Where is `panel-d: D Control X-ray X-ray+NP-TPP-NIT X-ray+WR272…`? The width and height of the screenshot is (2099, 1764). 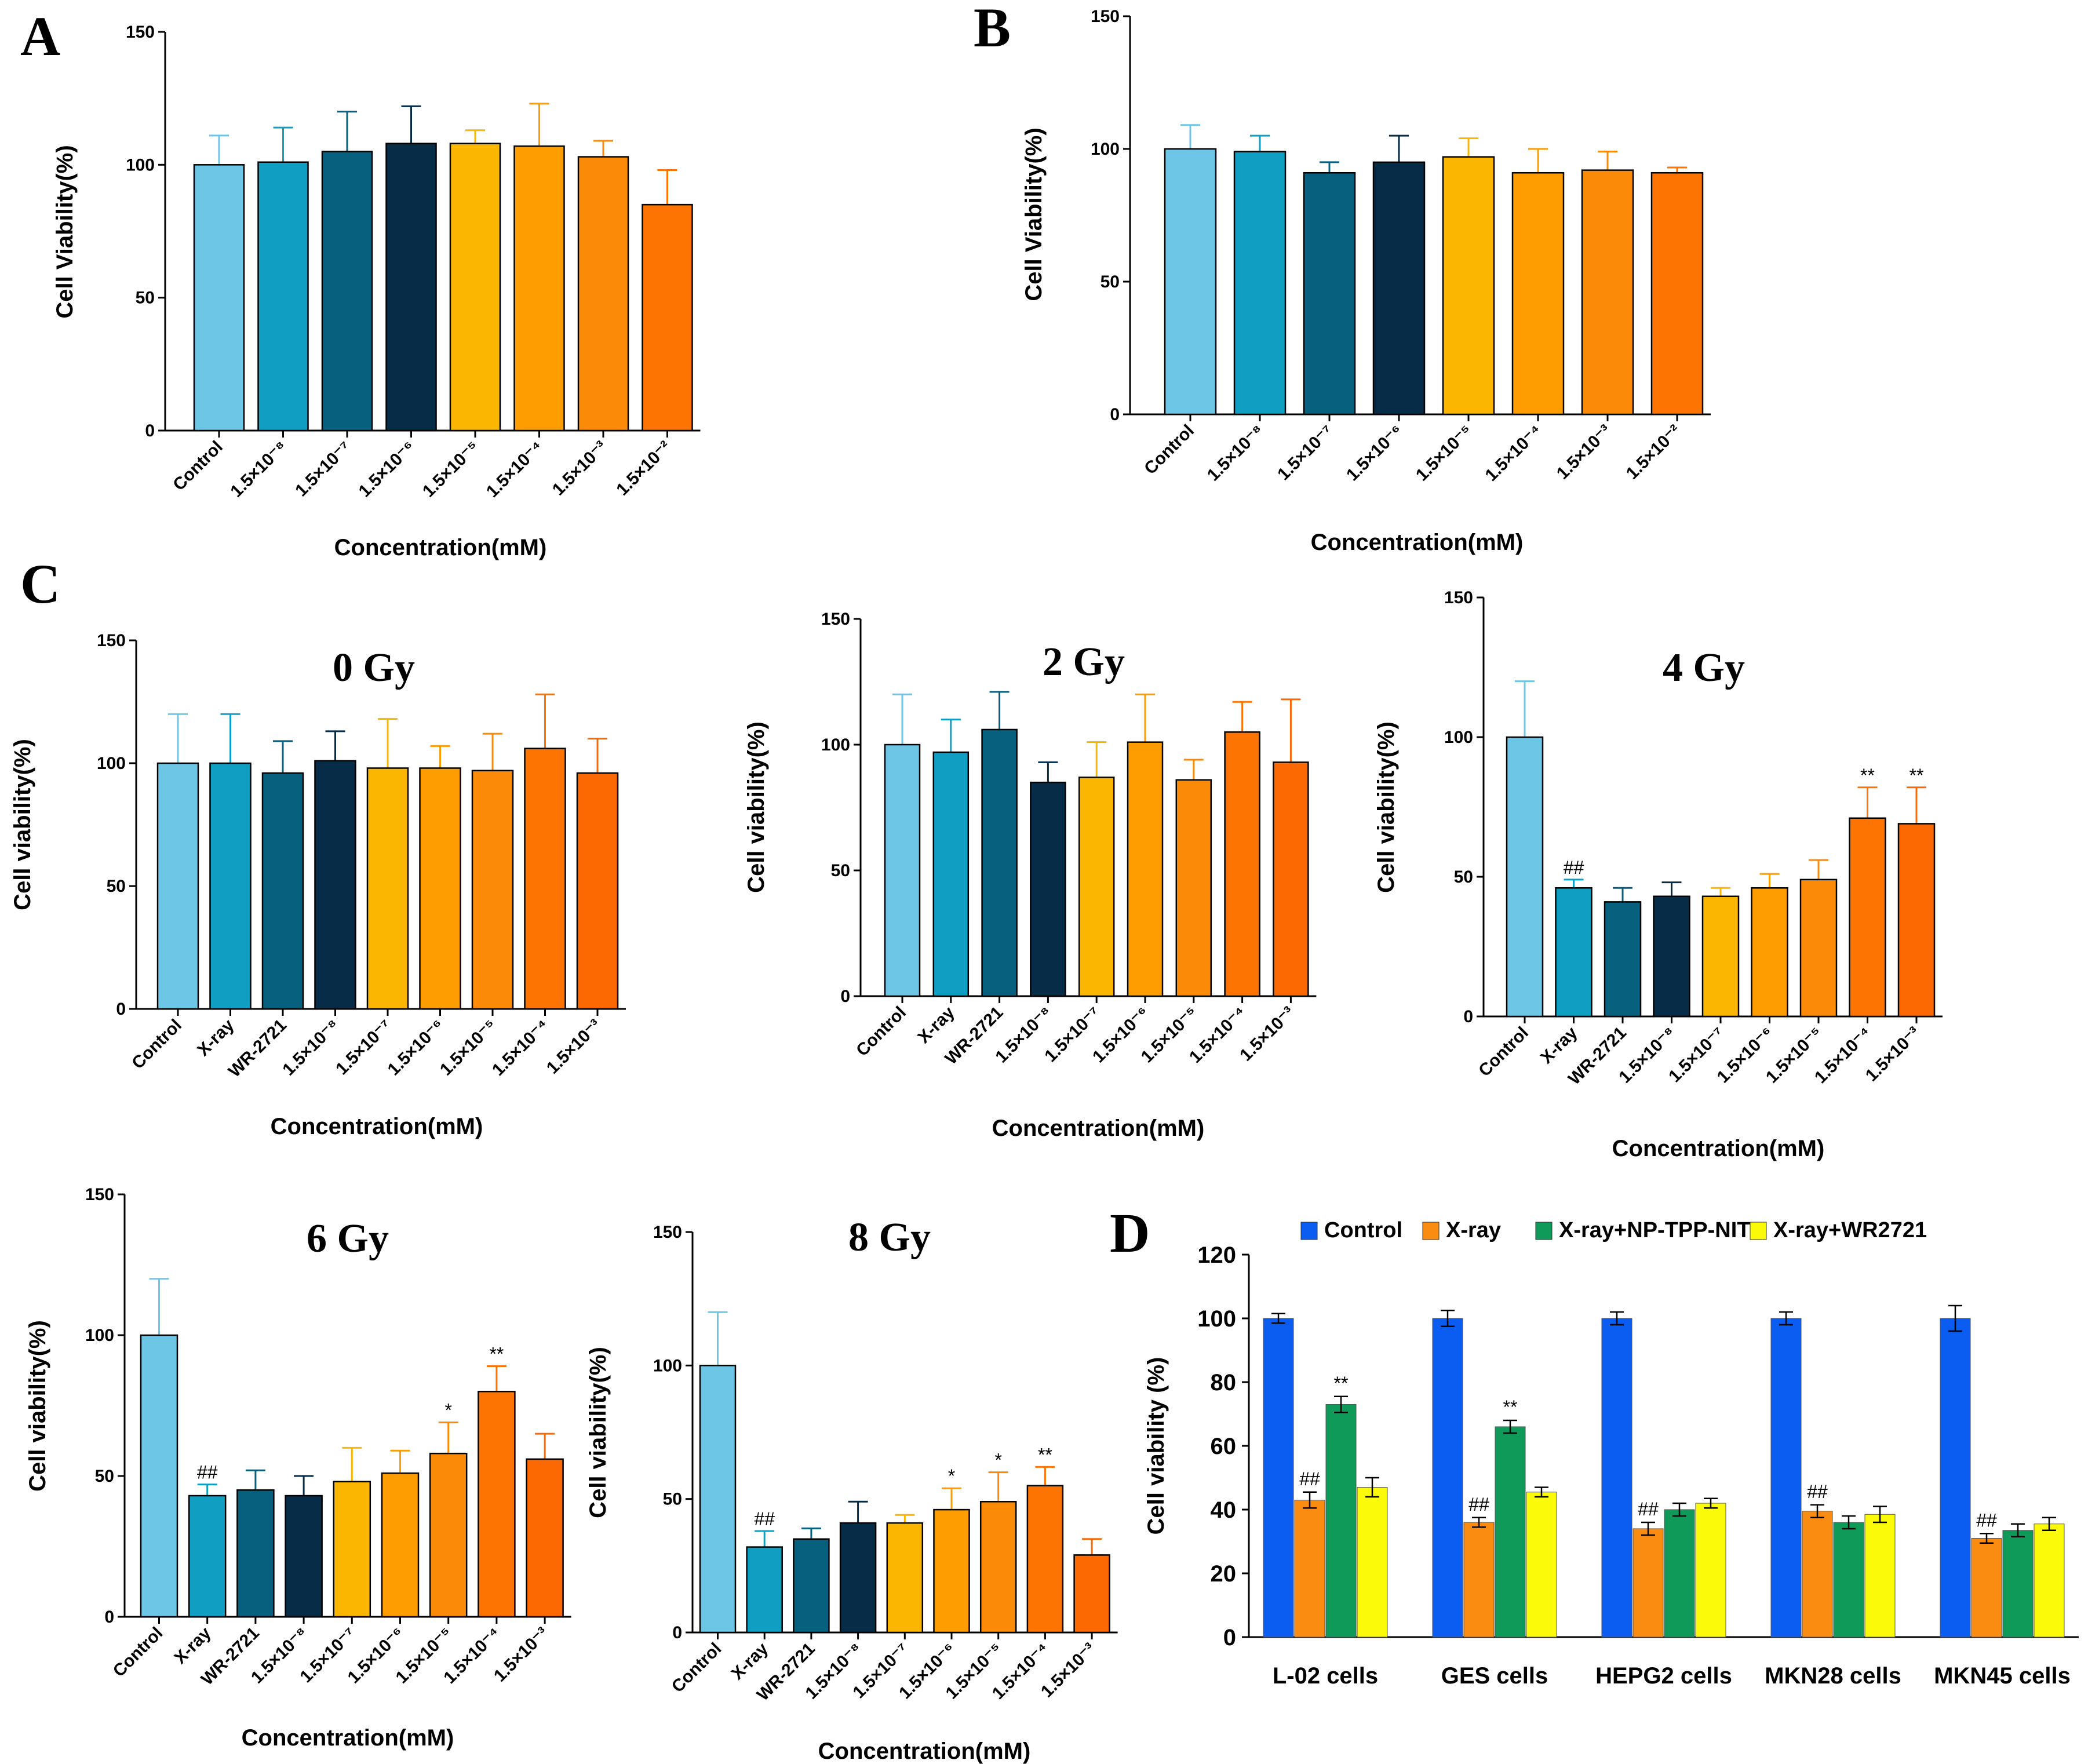 panel-d: D Control X-ray X-ray+NP-TPP-NIT X-ray+WR272… is located at coordinates (1595, 1445).